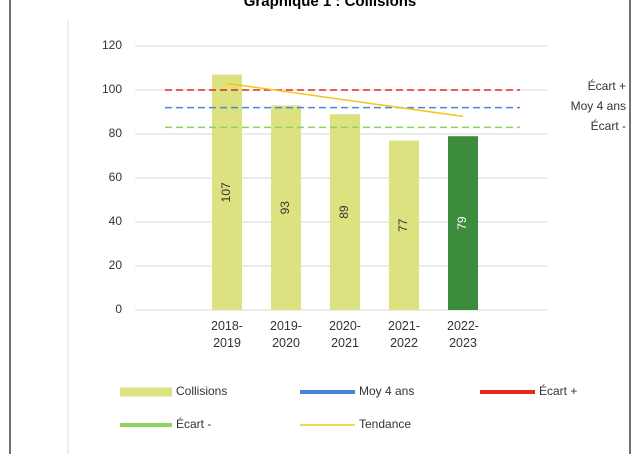  What do you see at coordinates (193, 423) in the screenshot?
I see `legend-label: Écart -` at bounding box center [193, 423].